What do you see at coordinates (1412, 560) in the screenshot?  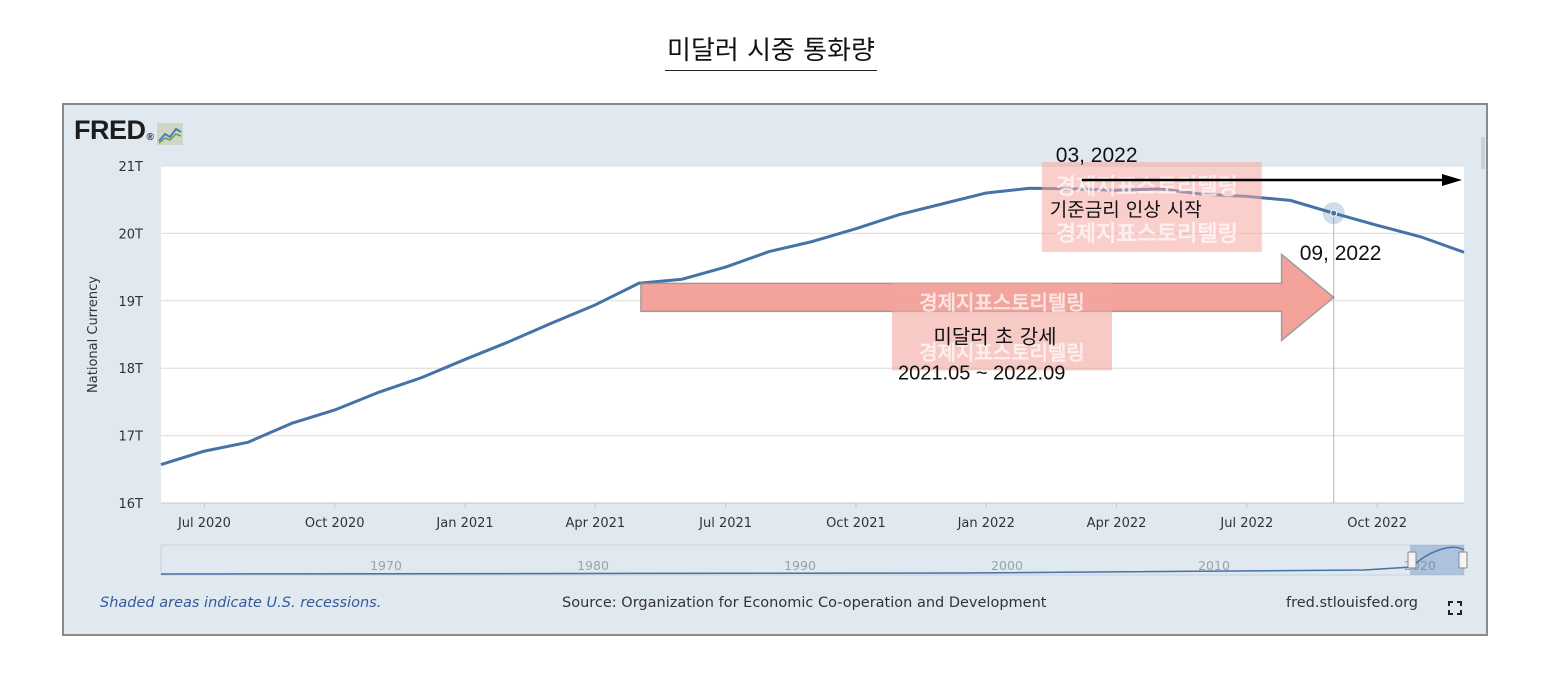 I see `navigator-handle-left` at bounding box center [1412, 560].